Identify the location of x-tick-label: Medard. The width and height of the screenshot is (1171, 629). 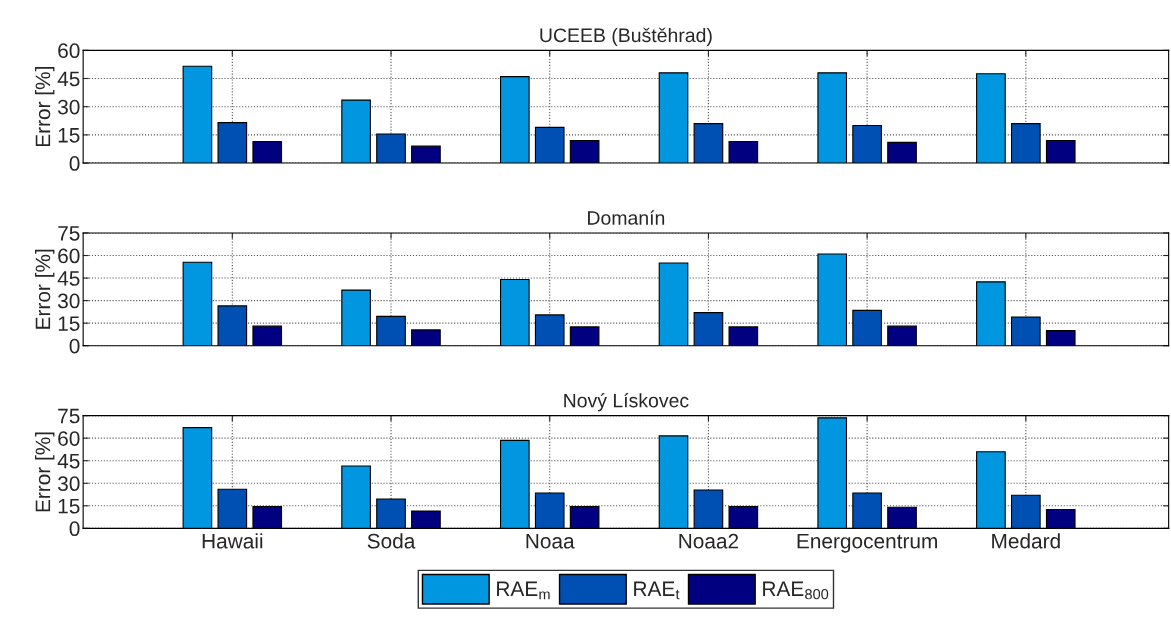
(1026, 541).